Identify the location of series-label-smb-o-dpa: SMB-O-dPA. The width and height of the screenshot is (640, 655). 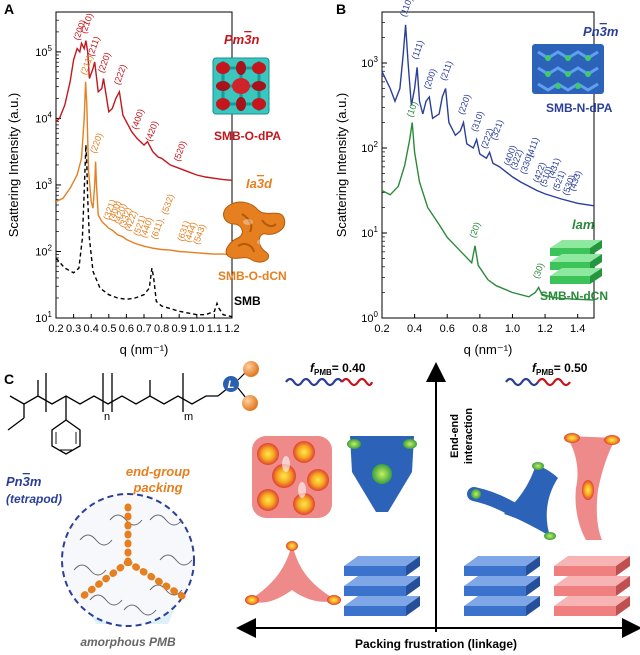
(247, 136).